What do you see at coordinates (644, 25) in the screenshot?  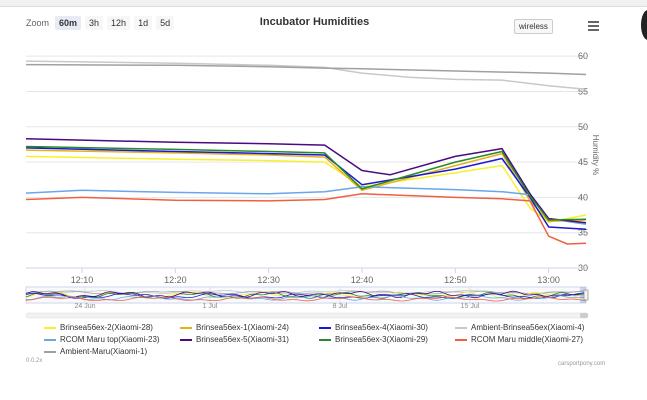 I see `edge-circle-icon` at bounding box center [644, 25].